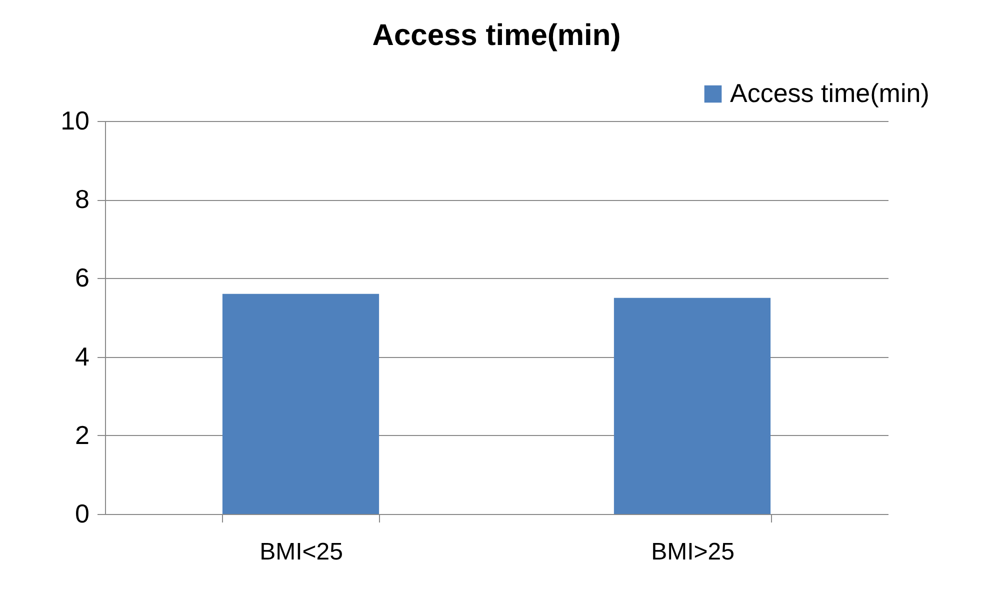  What do you see at coordinates (301, 552) in the screenshot?
I see `x-tick-label: BMI<25` at bounding box center [301, 552].